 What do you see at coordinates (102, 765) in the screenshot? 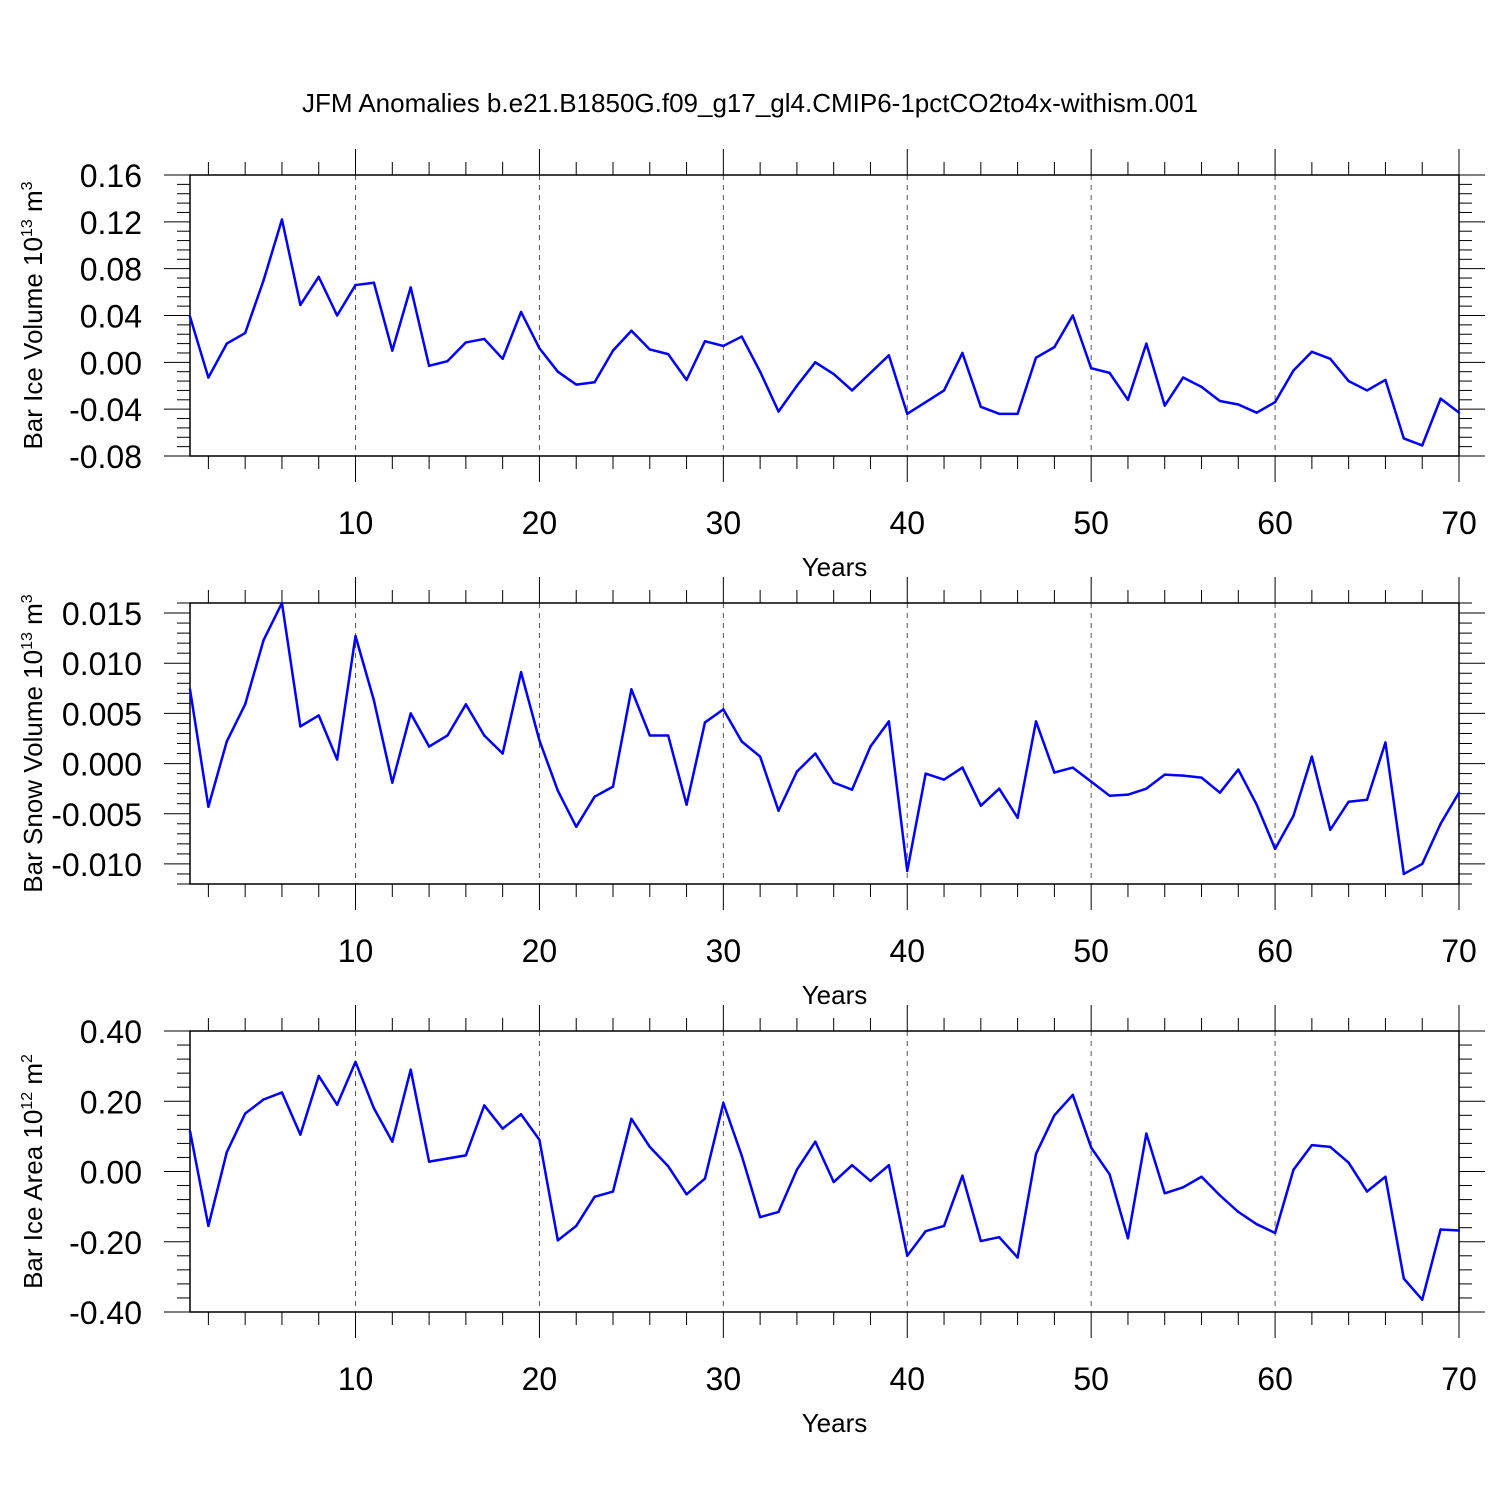
I see `y-tick-label: 0.000` at bounding box center [102, 765].